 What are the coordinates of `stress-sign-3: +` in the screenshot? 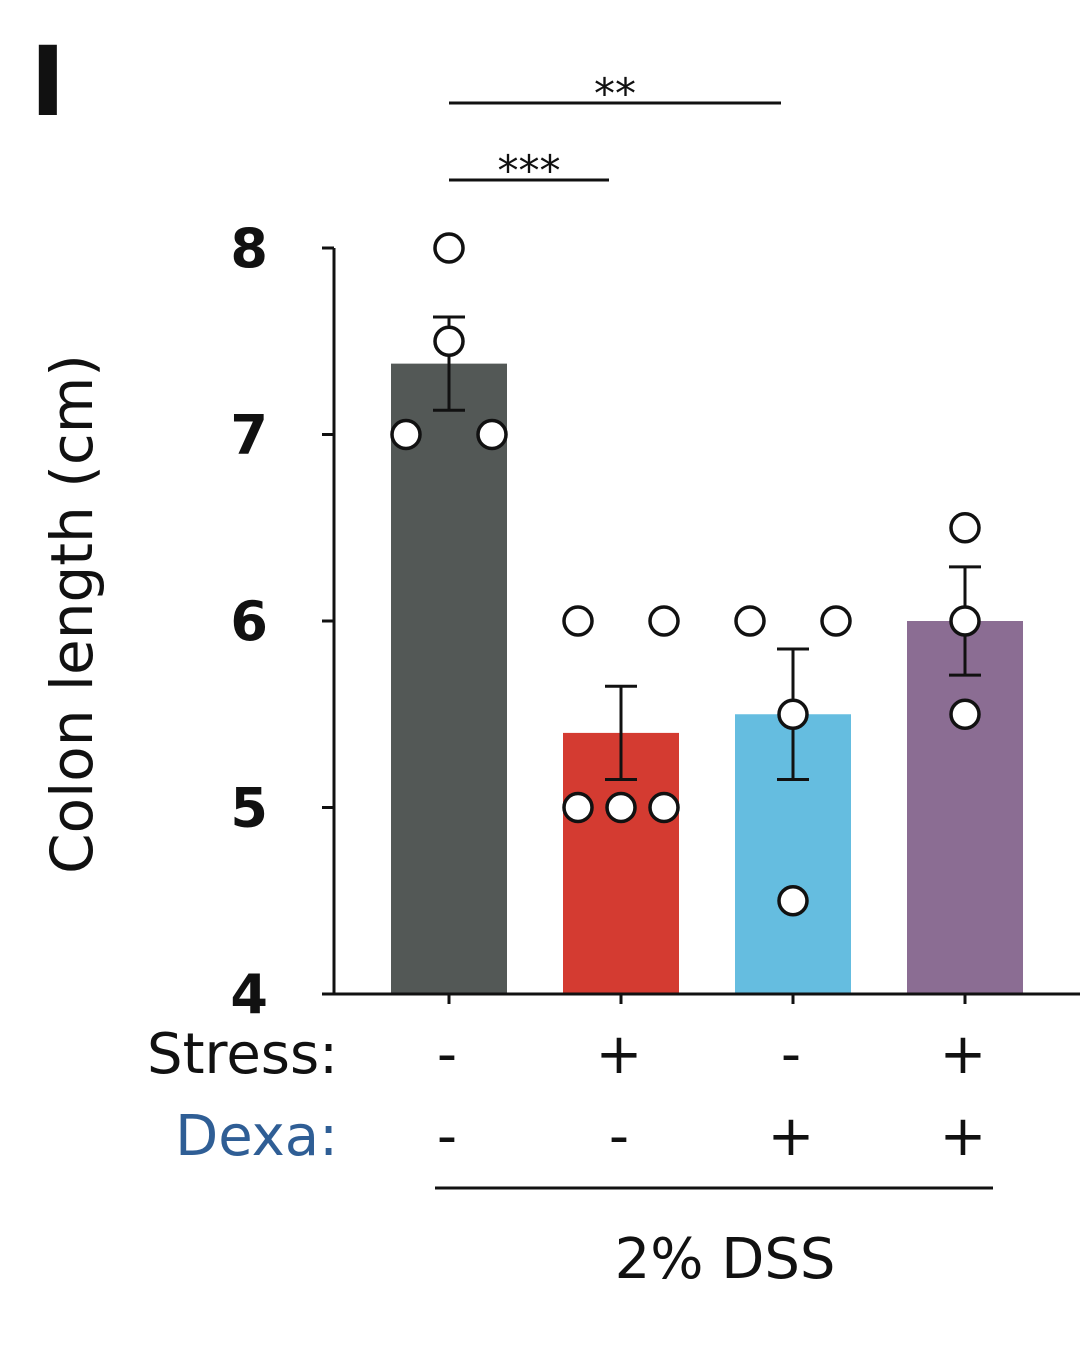 It's located at (963, 1054).